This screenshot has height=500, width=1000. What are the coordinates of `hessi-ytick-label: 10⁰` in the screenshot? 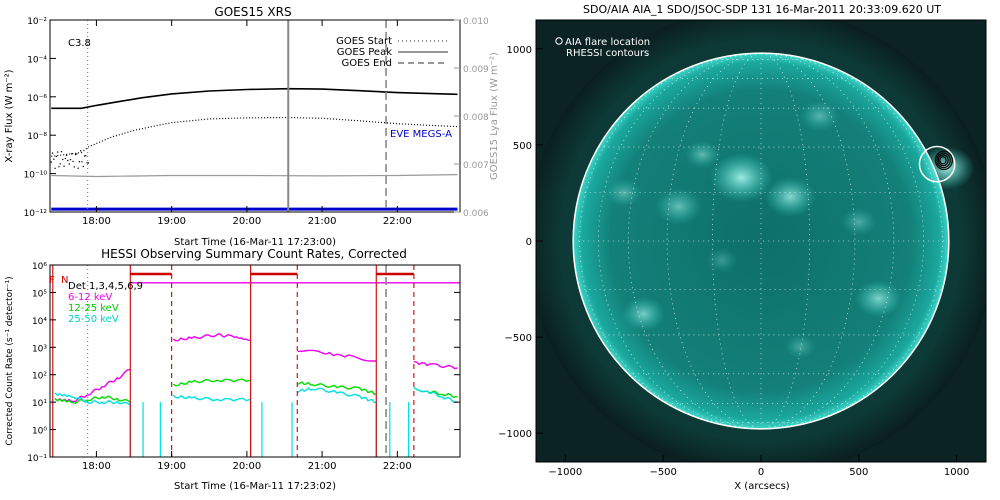 It's located at (39, 432).